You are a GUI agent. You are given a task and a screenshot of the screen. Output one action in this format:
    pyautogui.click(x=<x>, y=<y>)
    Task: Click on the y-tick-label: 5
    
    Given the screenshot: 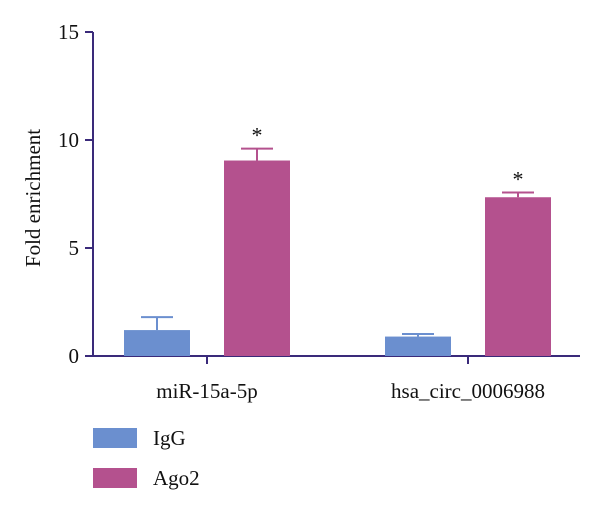 What is the action you would take?
    pyautogui.click(x=74, y=248)
    